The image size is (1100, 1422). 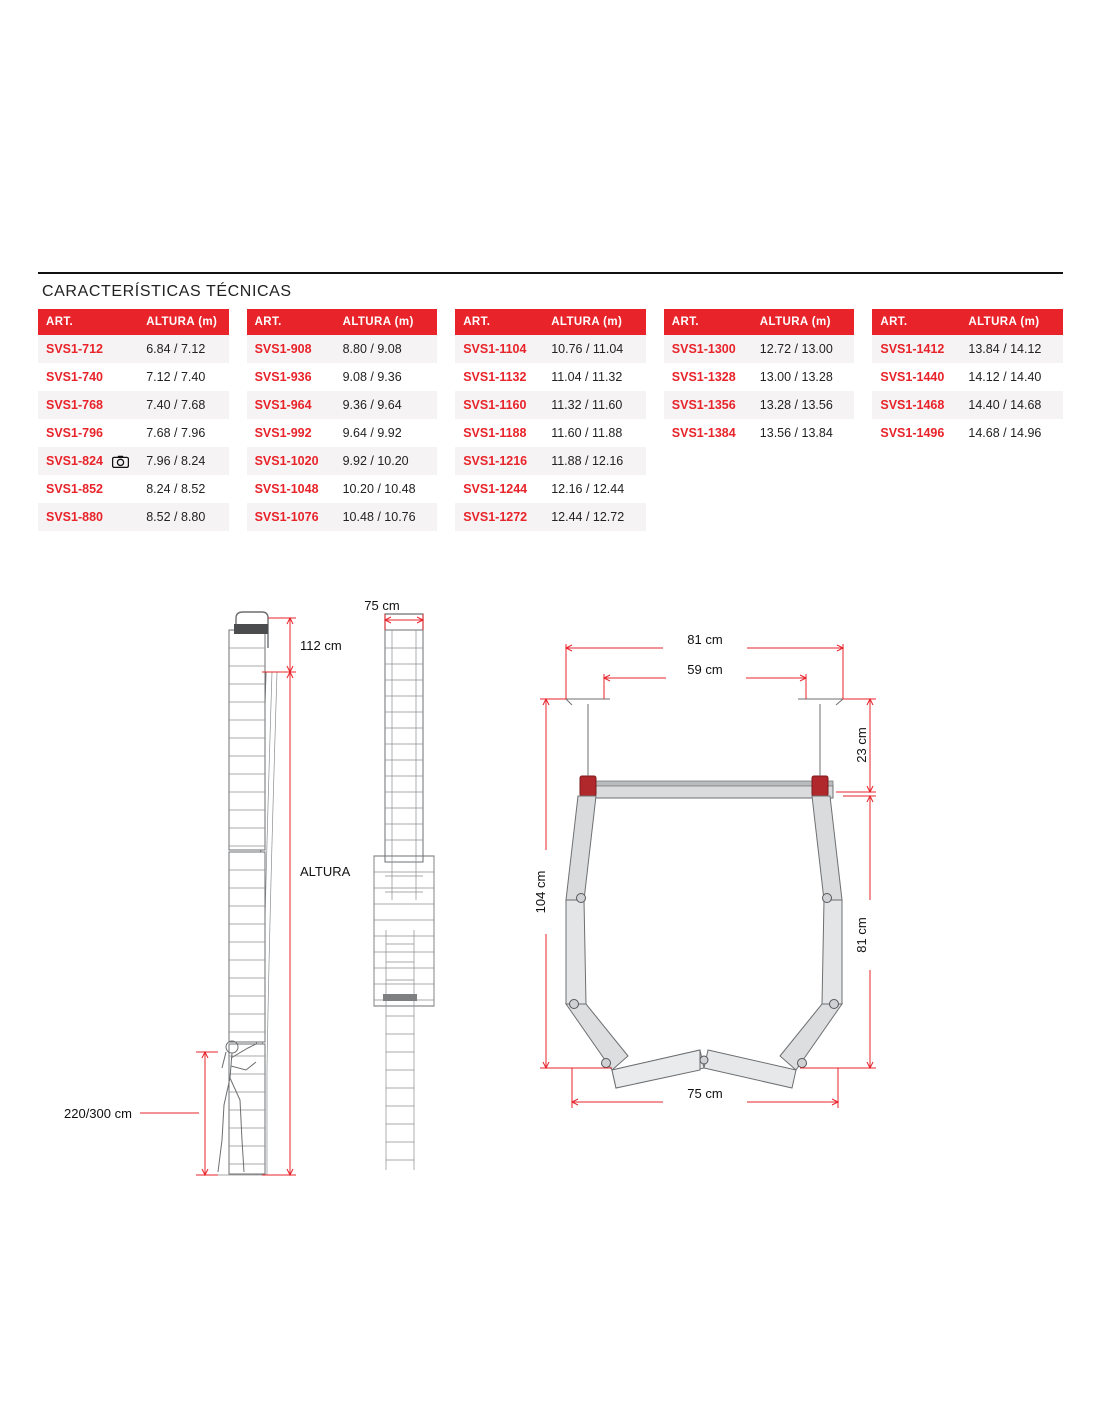 What do you see at coordinates (912, 433) in the screenshot?
I see `cell-art: SVS1-1496` at bounding box center [912, 433].